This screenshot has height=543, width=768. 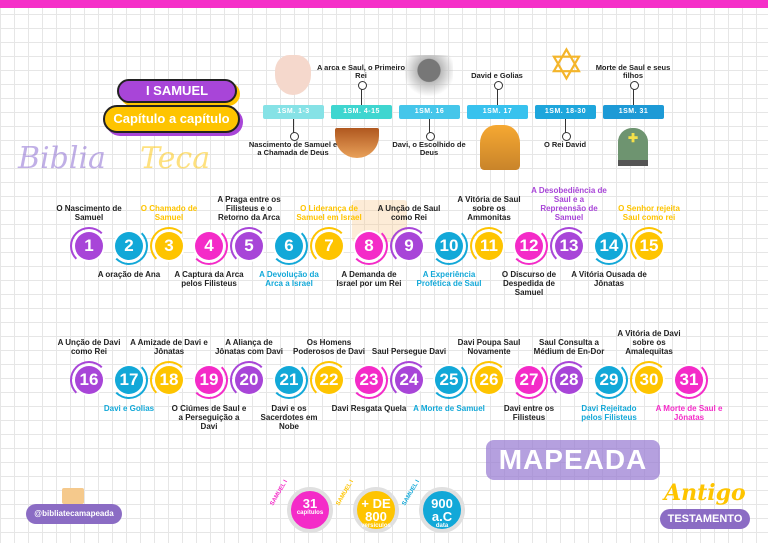 What do you see at coordinates (565, 112) in the screenshot?
I see `timeline-range: 1SM. 18-30` at bounding box center [565, 112].